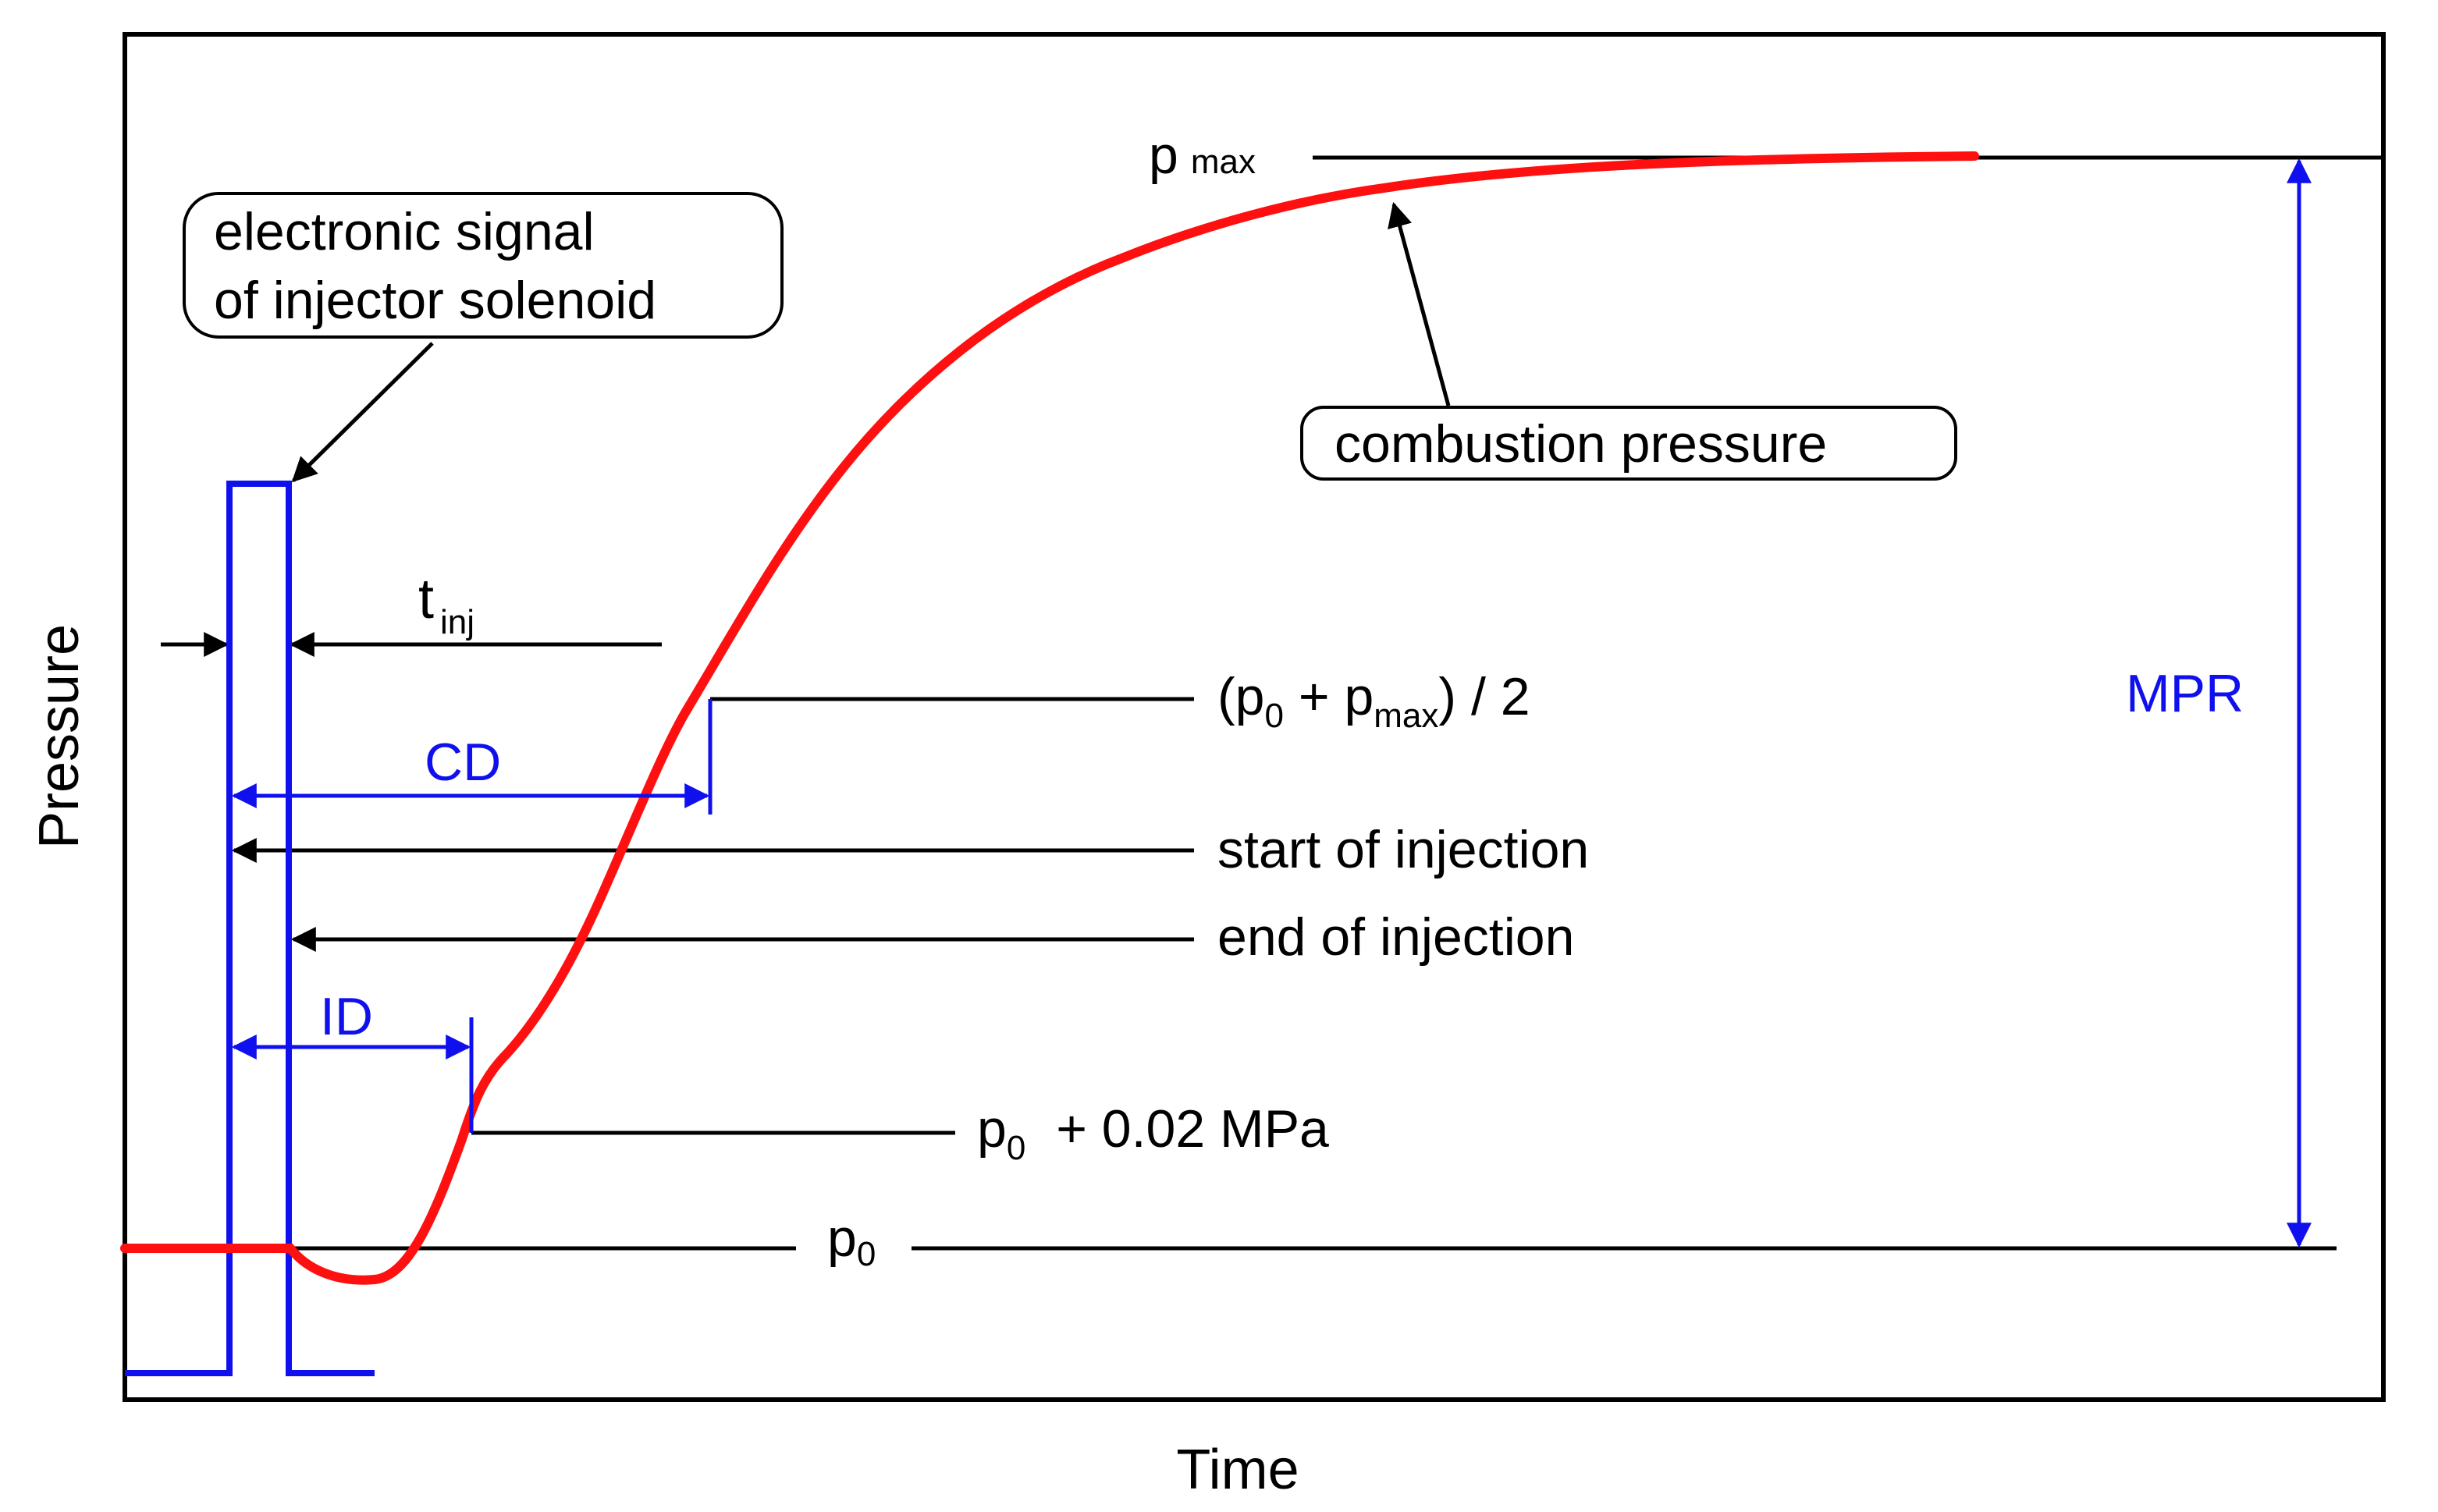 Image resolution: width=2438 pixels, height=1512 pixels. I want to click on pmax-label-main: p, so click(1164, 156).